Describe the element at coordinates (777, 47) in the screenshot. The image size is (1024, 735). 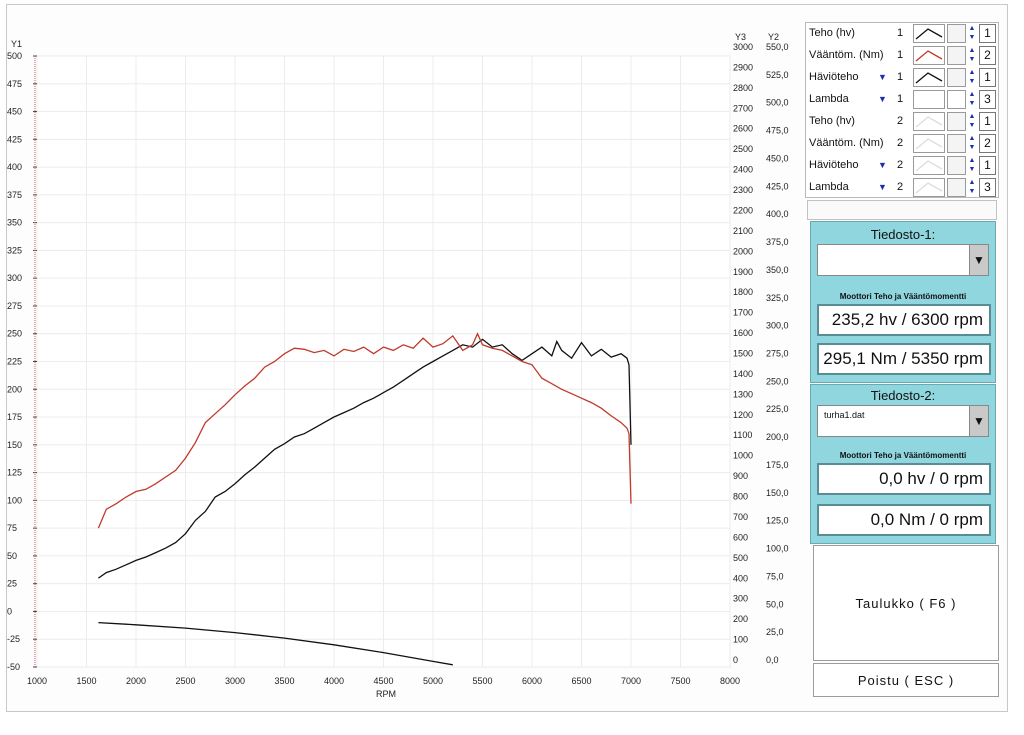
I see `y2-tick-label: 550,0` at that location.